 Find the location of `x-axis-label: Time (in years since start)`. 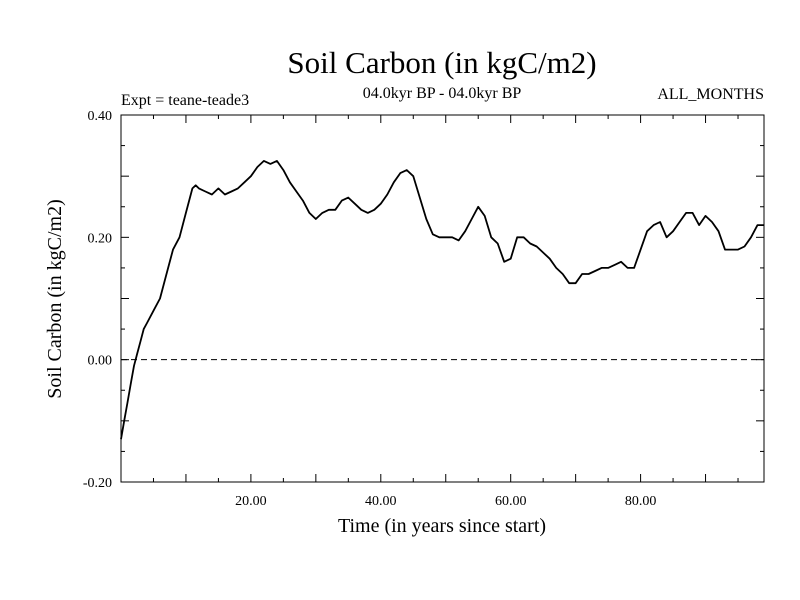

x-axis-label: Time (in years since start) is located at coordinates (442, 526).